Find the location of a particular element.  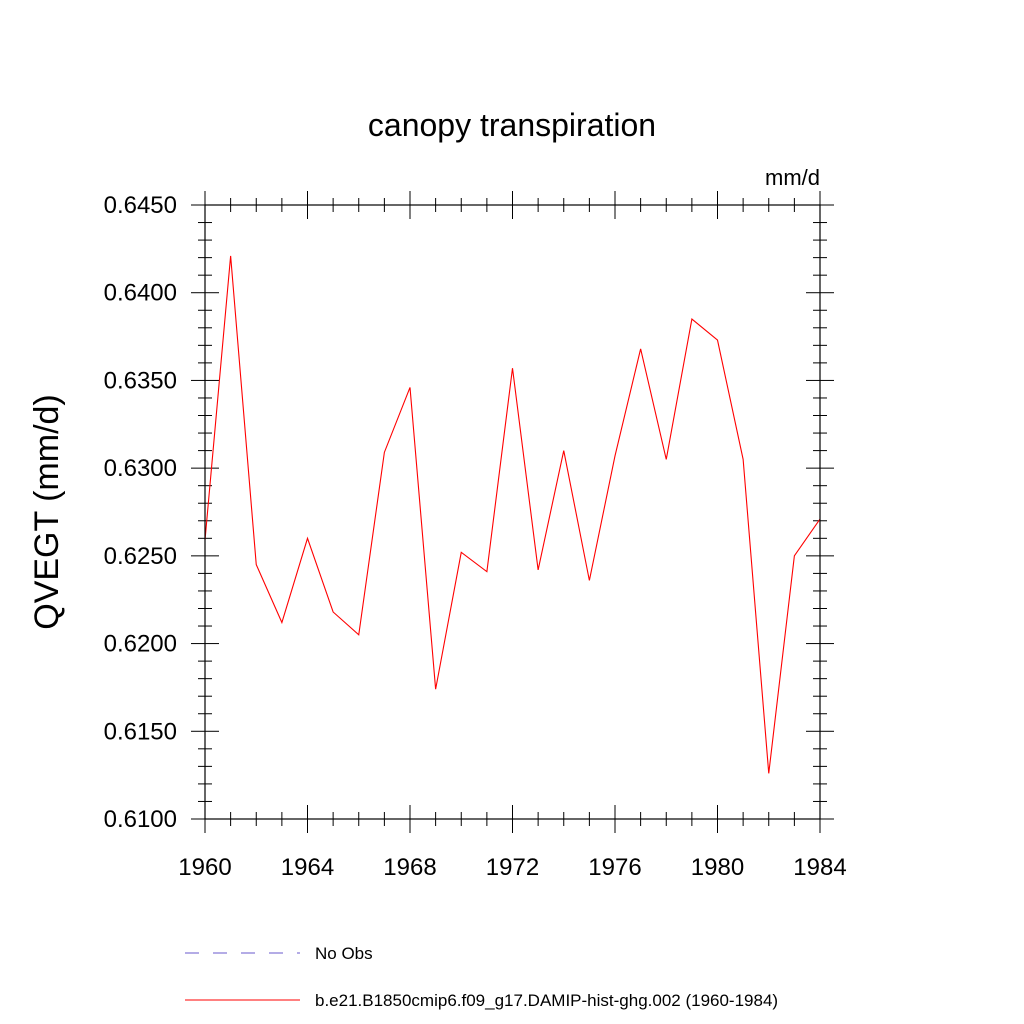

y-tick-label: 0.6250 is located at coordinates (140, 556).